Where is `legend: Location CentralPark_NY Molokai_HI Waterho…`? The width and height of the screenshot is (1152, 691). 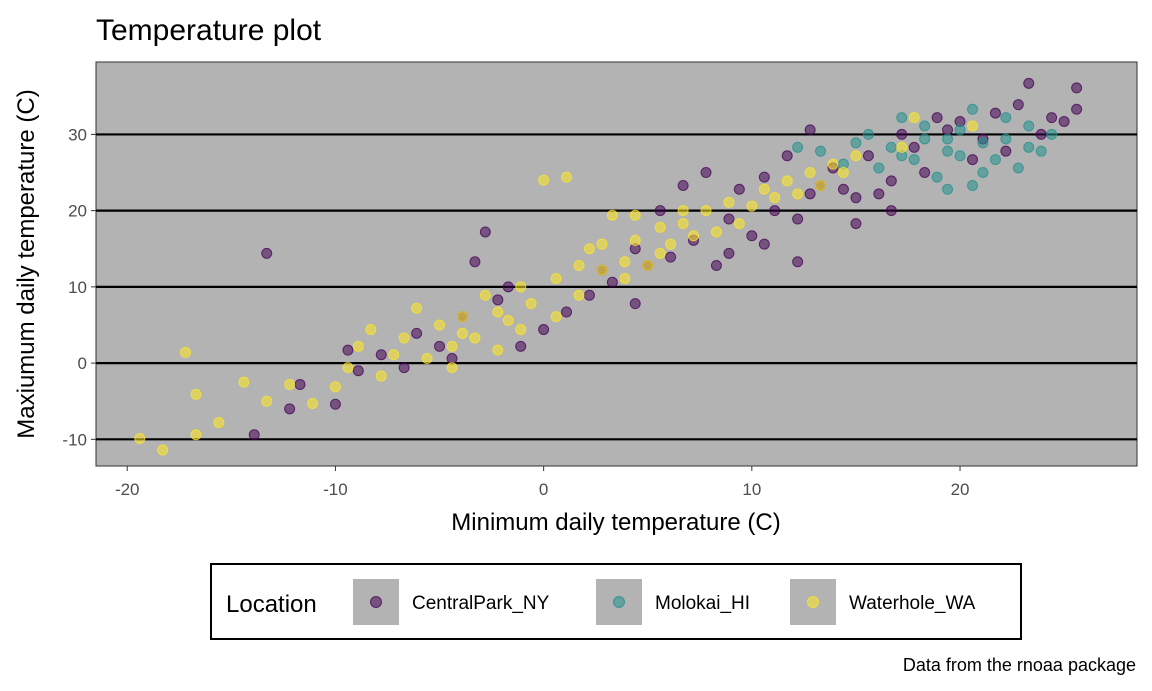
legend: Location CentralPark_NY Molokai_HI Waterho… is located at coordinates (616, 601).